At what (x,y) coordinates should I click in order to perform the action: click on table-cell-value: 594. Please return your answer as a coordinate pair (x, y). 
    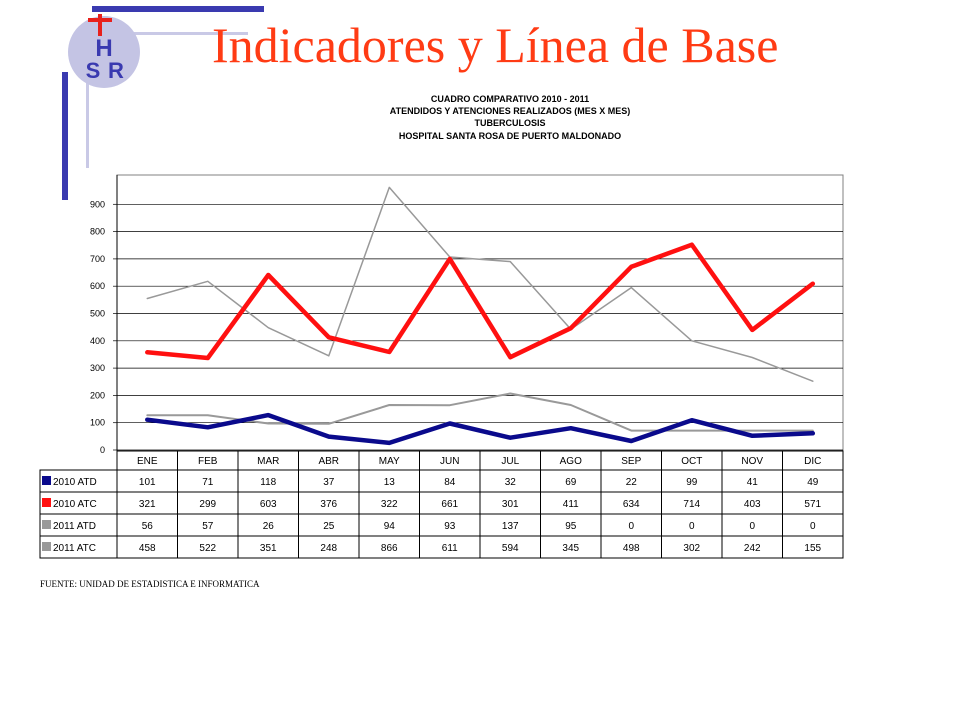
    Looking at the image, I should click on (510, 548).